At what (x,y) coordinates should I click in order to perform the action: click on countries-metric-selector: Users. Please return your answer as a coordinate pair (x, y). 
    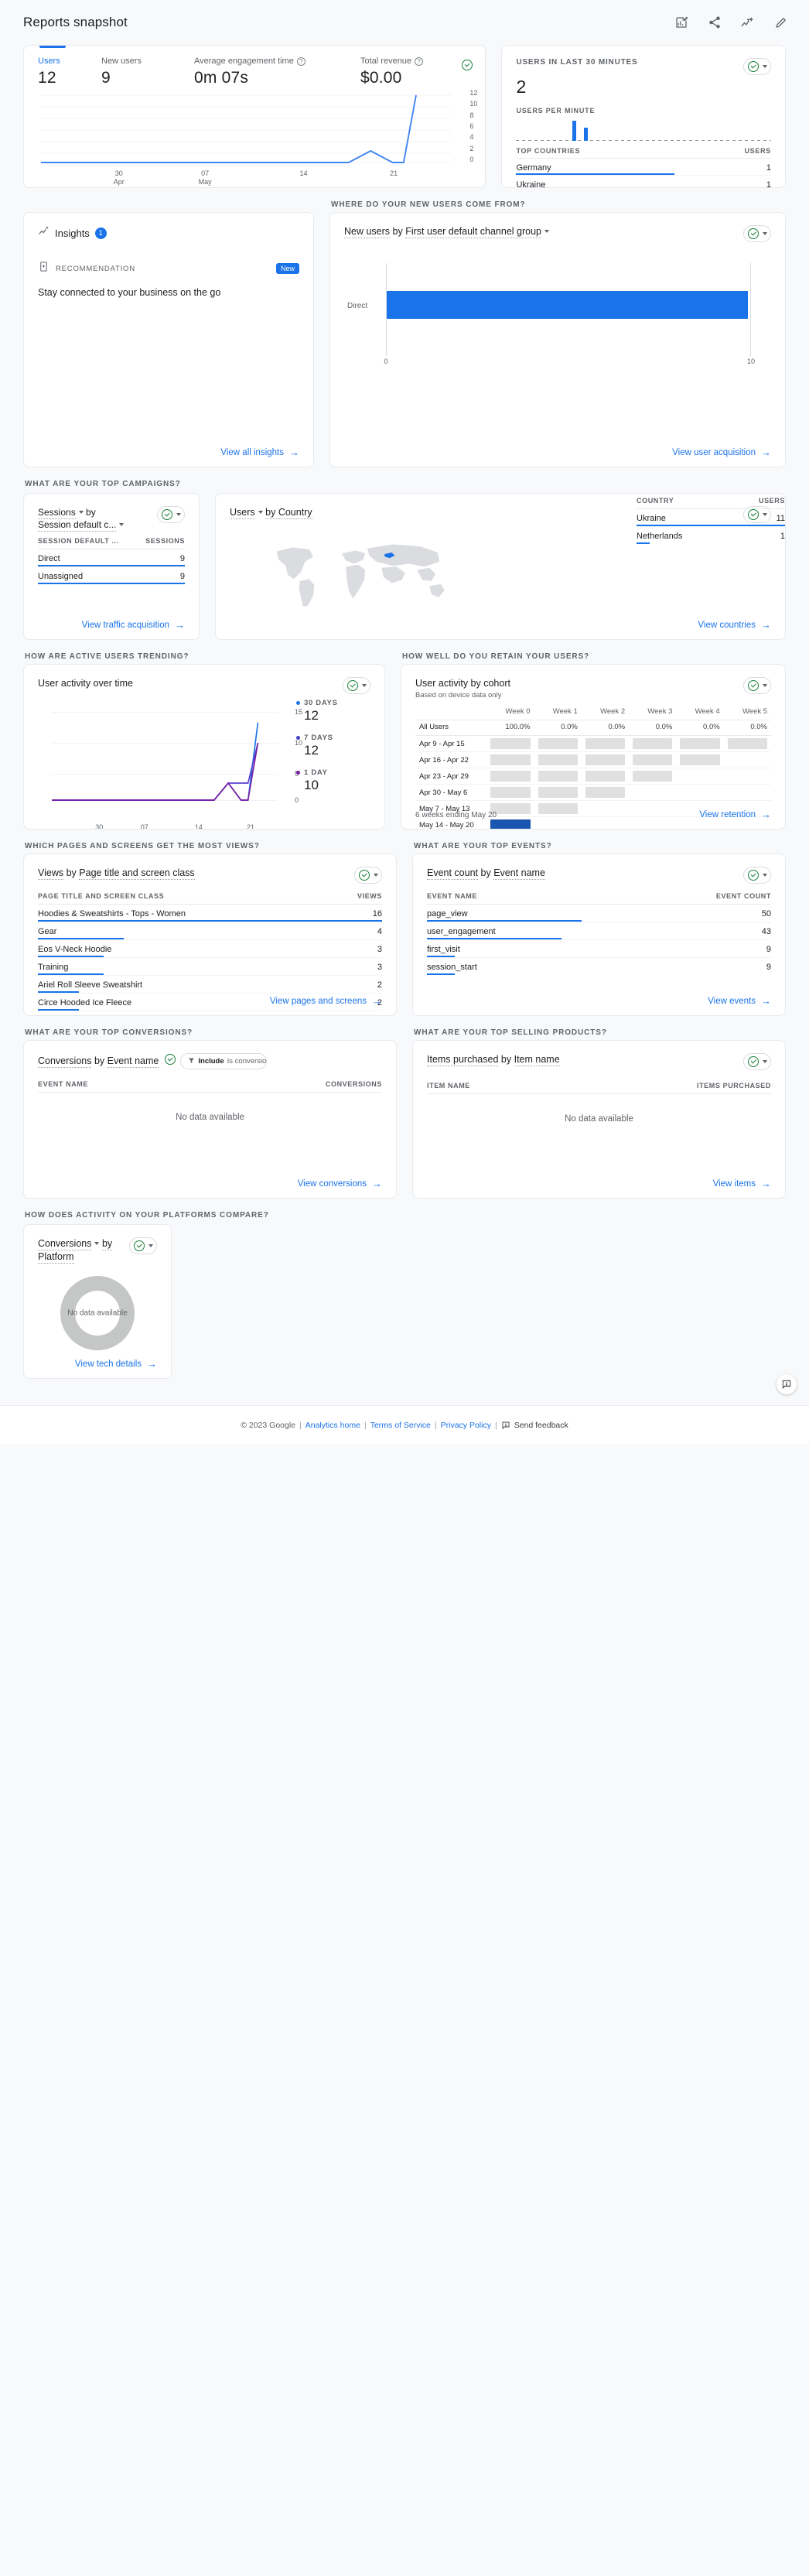
    Looking at the image, I should click on (242, 513).